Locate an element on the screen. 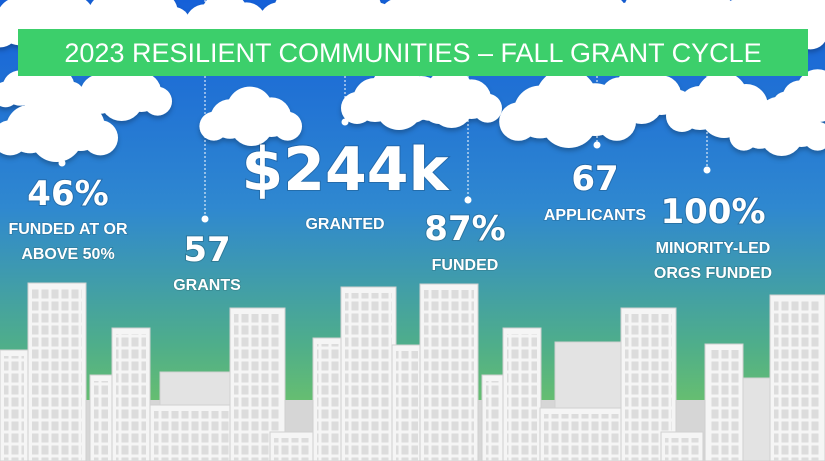 This screenshot has height=461, width=825. stat-label: APPLICANTS is located at coordinates (595, 215).